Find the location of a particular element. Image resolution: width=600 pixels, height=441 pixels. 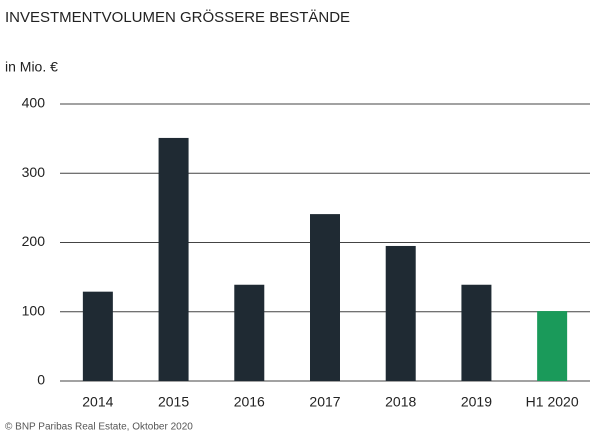

y-tick-label: 400 is located at coordinates (34, 103).